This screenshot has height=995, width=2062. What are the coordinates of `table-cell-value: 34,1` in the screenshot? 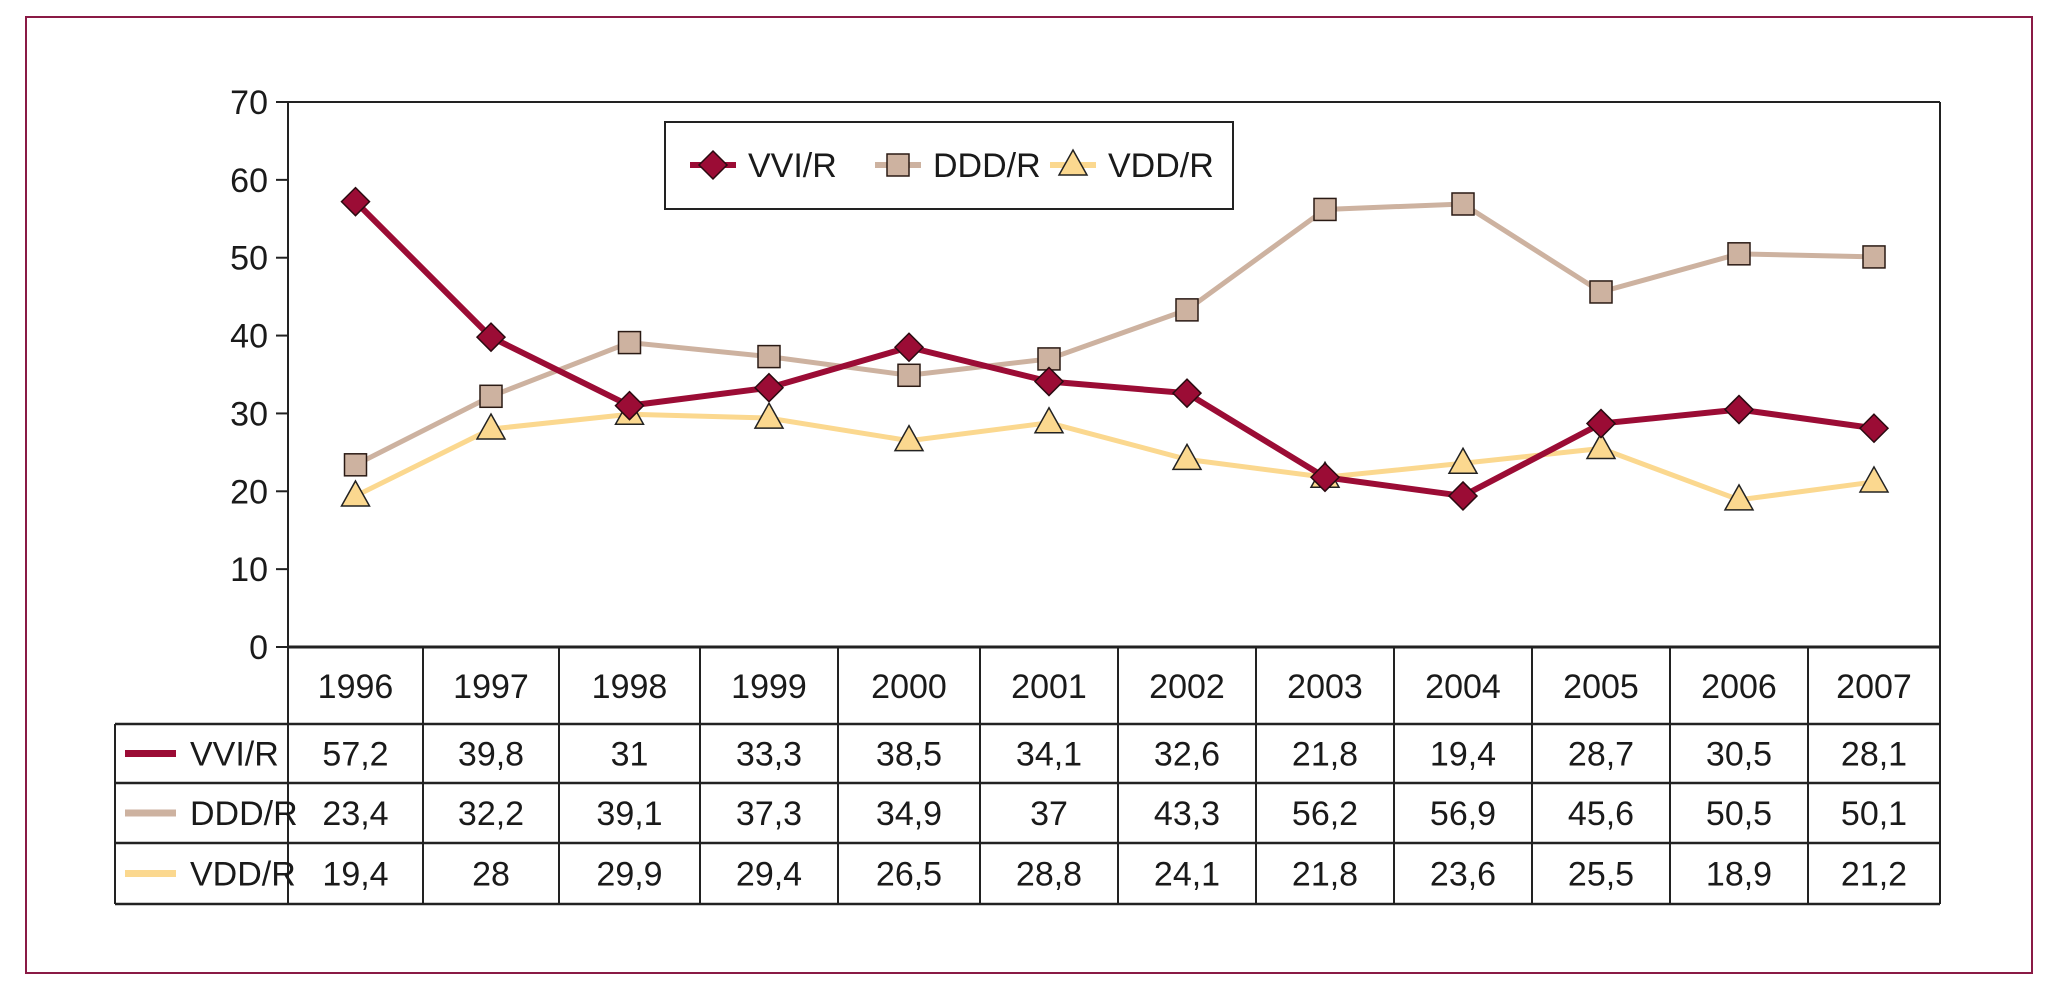 It's located at (1049, 755).